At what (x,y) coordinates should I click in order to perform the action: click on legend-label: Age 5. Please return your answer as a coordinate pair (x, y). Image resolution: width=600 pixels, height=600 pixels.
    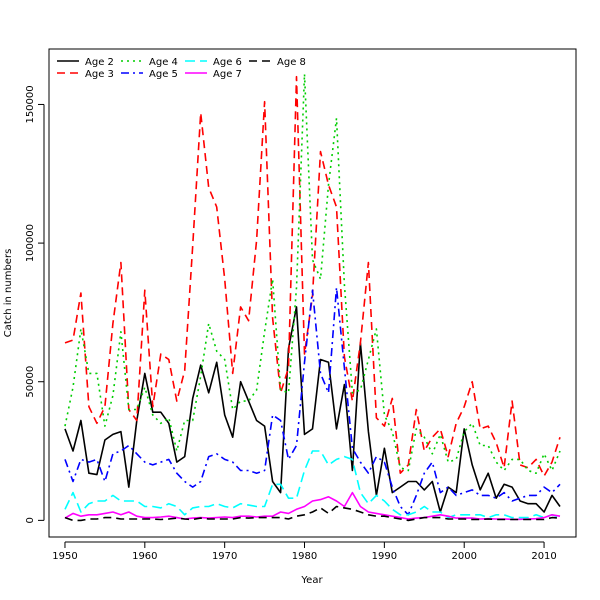
    Looking at the image, I should click on (163, 74).